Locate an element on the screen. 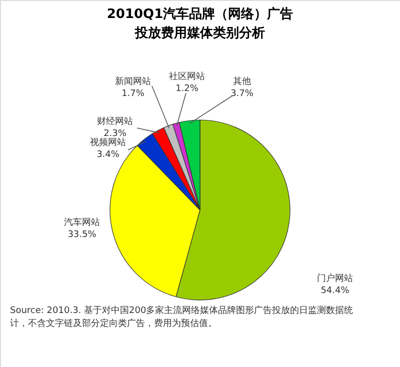 The height and width of the screenshot is (367, 400). text: 2010Q1汽车品牌（网络）广告 is located at coordinates (200, 14).